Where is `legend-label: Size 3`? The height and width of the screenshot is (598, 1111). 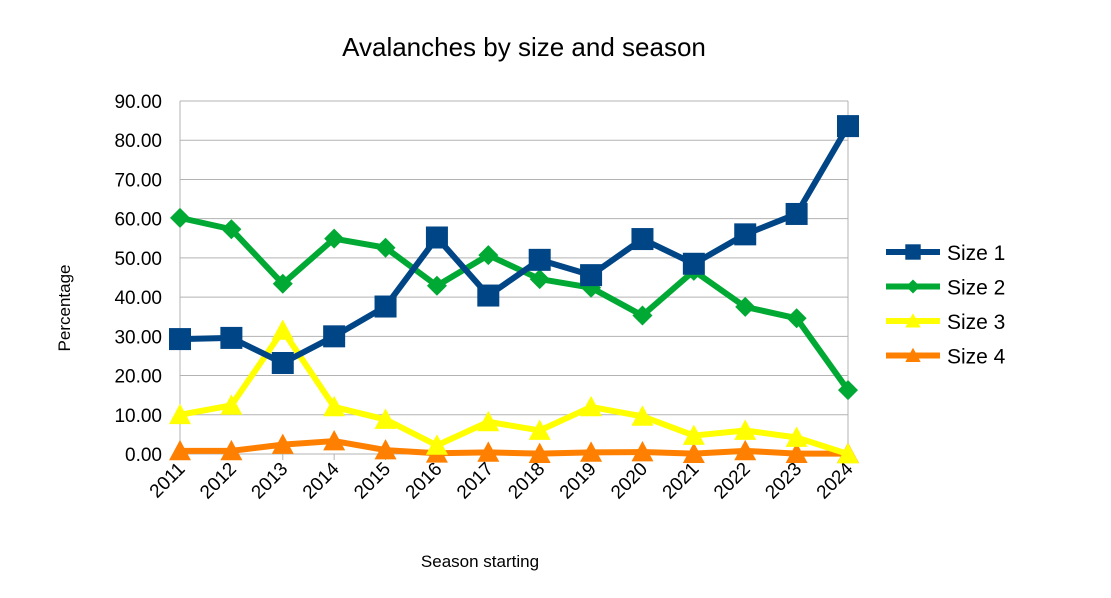 legend-label: Size 3 is located at coordinates (976, 322).